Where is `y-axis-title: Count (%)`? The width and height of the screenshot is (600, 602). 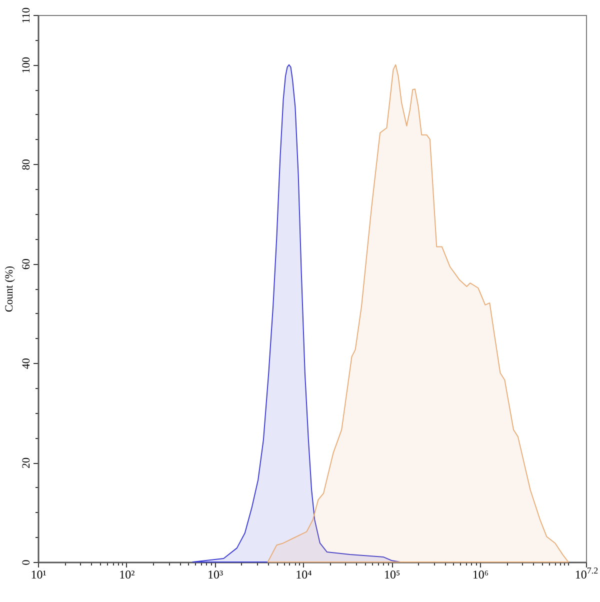
y-axis-title: Count (%) is located at coordinates (10, 289).